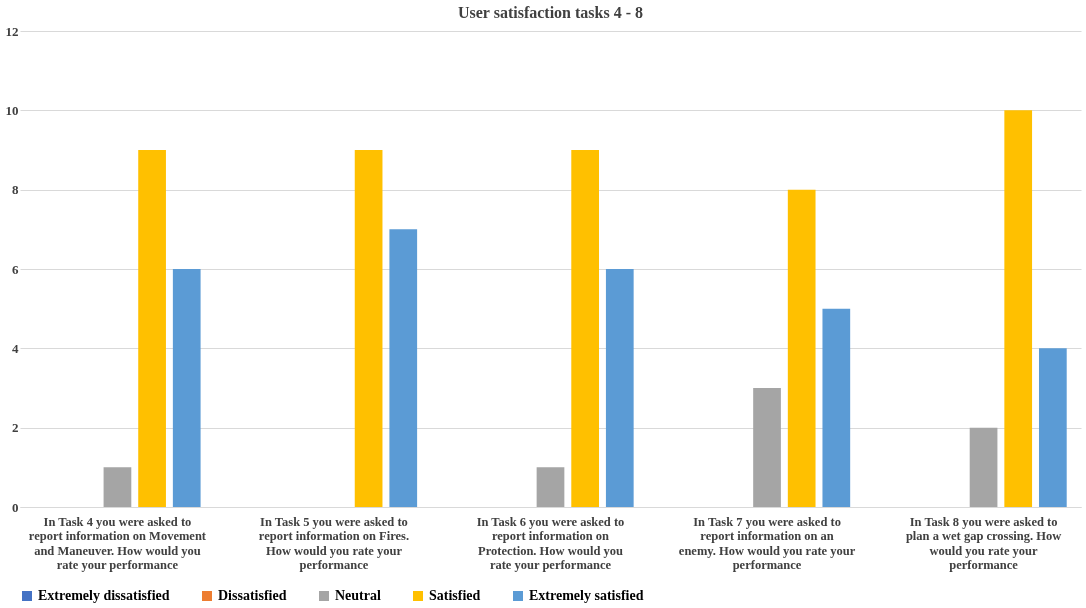 Image resolution: width=1086 pixels, height=608 pixels. I want to click on x-tick-label: In Task 6 you were asked to report information on Protection. How would you rate your performance, so click(550, 543).